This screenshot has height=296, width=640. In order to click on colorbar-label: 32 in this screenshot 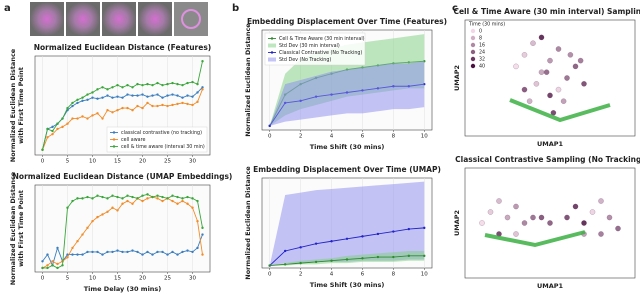, I will do `click(482, 60)`.